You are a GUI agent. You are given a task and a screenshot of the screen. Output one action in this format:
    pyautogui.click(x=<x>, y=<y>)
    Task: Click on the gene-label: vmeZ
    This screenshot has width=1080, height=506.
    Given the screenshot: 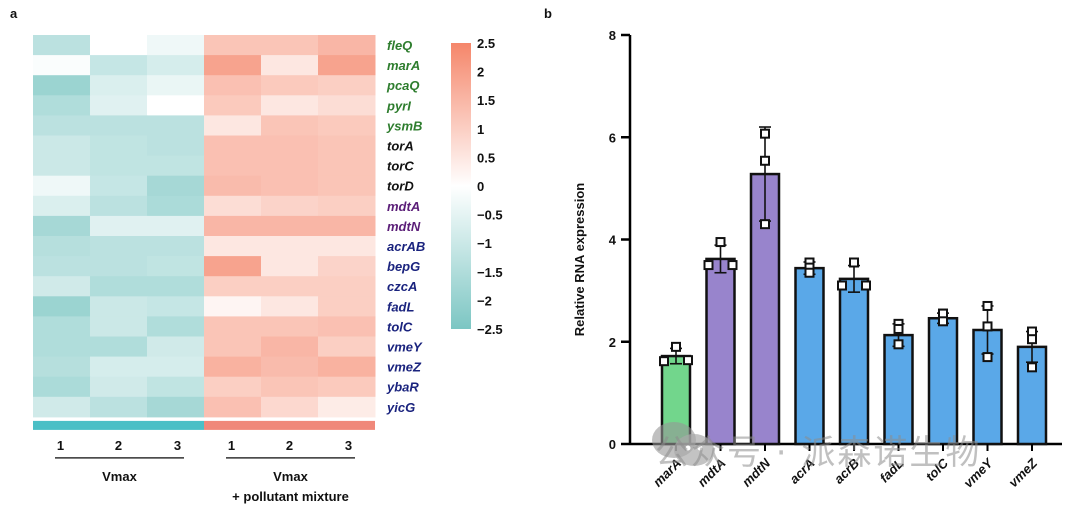 What is the action you would take?
    pyautogui.click(x=404, y=367)
    